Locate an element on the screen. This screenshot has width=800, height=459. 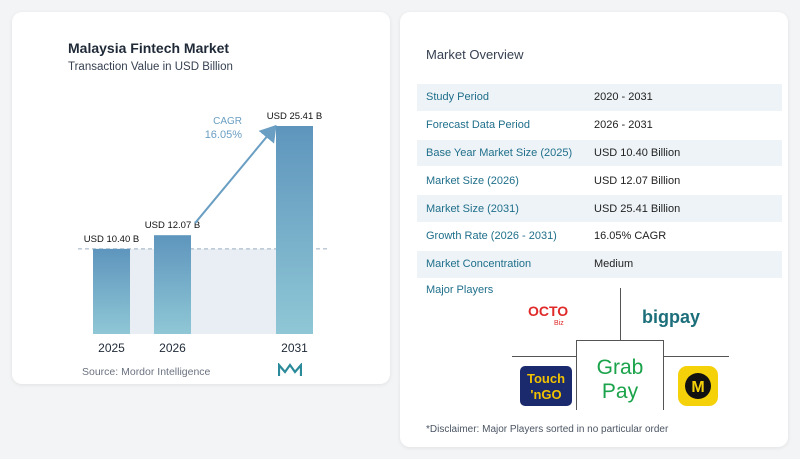
row-key: Market Concentration is located at coordinates (501, 264).